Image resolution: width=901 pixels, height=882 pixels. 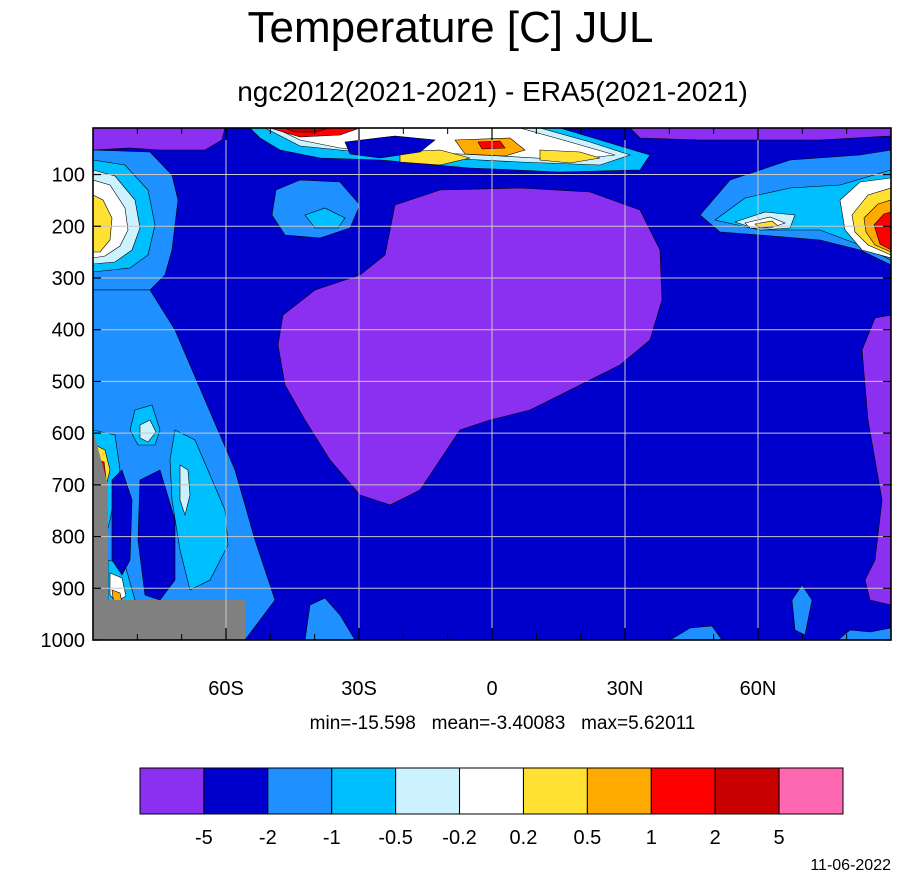 I want to click on band-top-purple, so click(x=159, y=139).